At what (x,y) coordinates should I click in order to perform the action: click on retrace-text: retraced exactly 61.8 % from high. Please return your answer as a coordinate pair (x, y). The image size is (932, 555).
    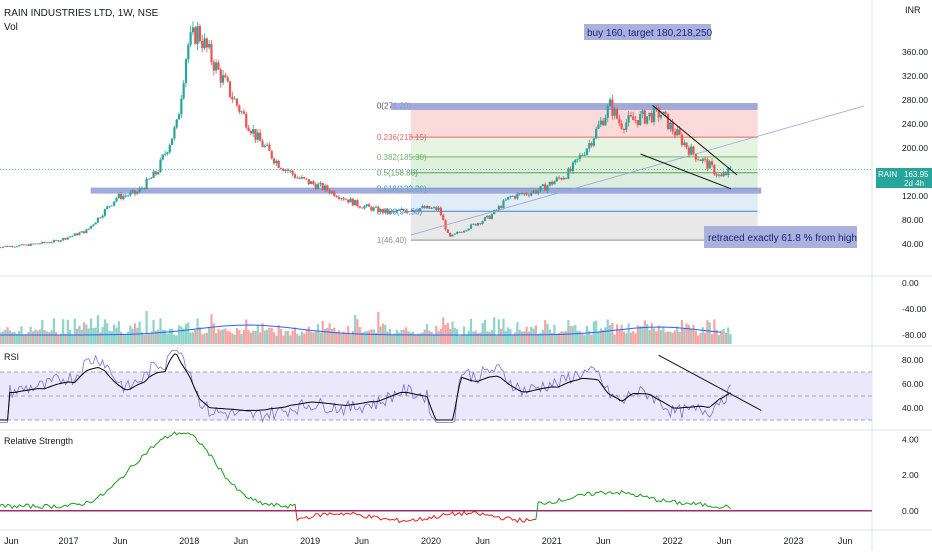
    Looking at the image, I should click on (782, 238).